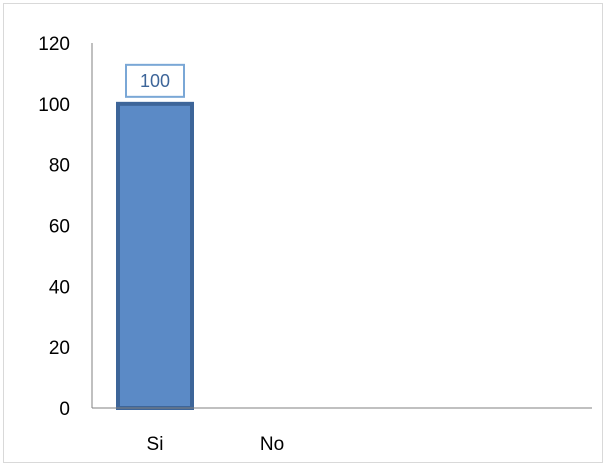 This screenshot has width=608, height=467. Describe the element at coordinates (272, 444) in the screenshot. I see `x-tick-label-no: No` at that location.